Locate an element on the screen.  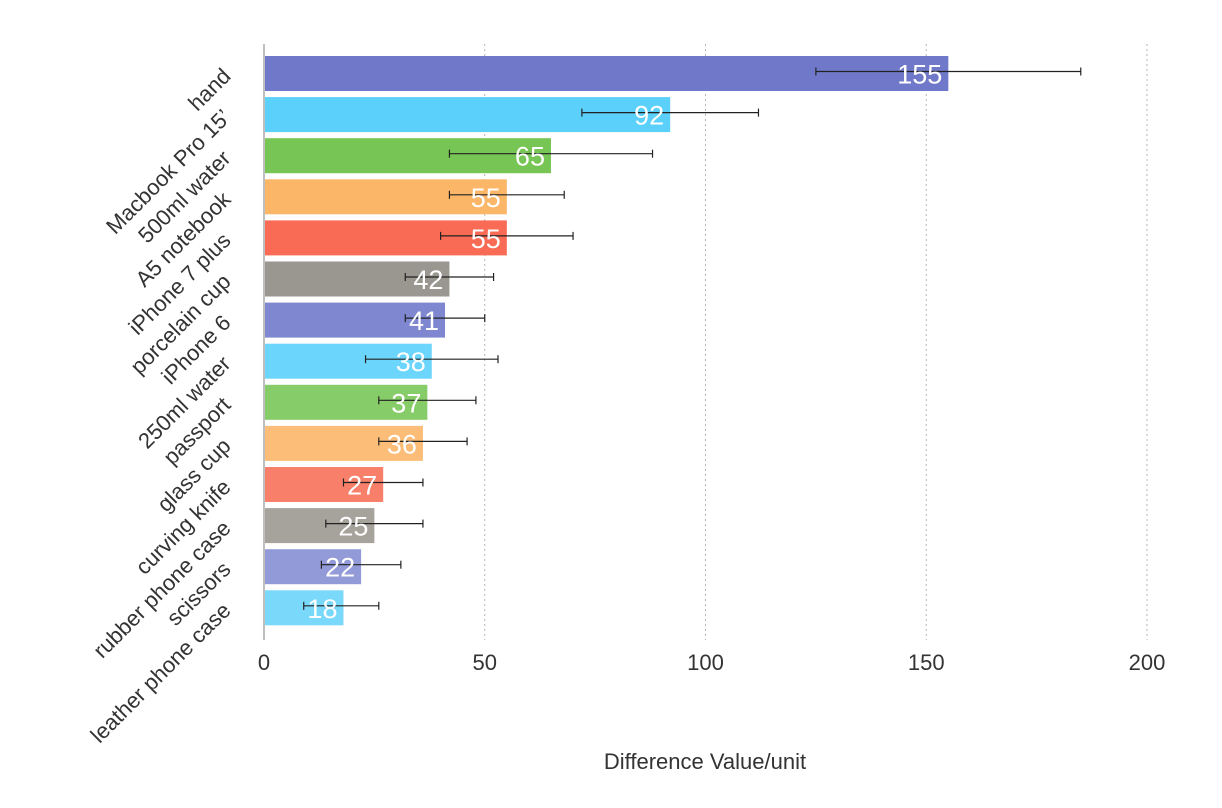
x-tick-labels: 0 50 100 150 200 is located at coordinates (711, 662).